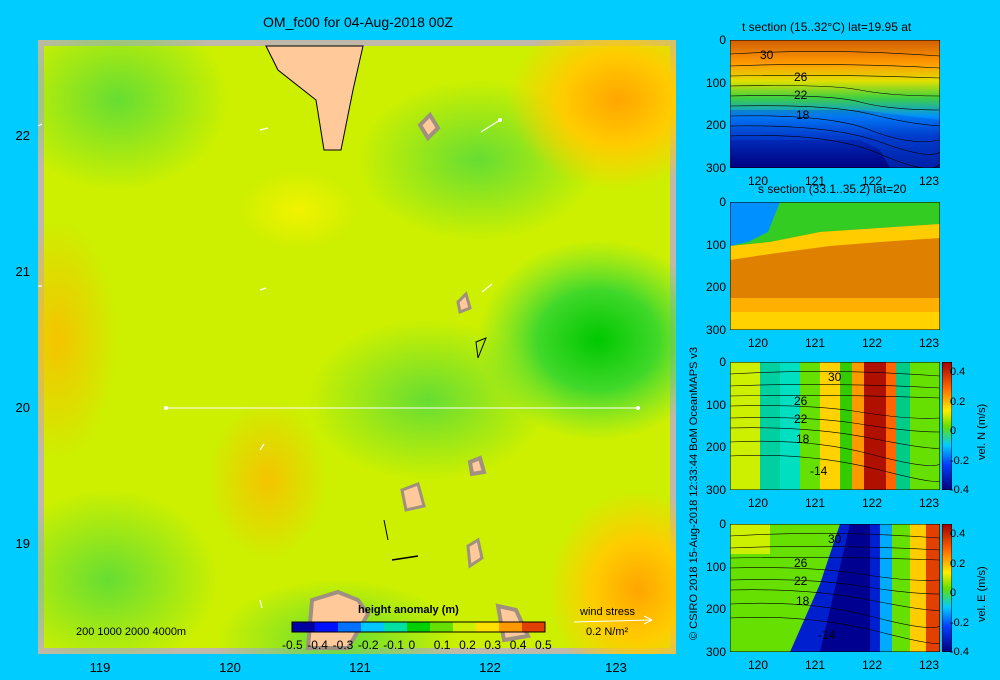 The width and height of the screenshot is (1000, 680). What do you see at coordinates (801, 419) in the screenshot?
I see `v-label-22: 22` at bounding box center [801, 419].